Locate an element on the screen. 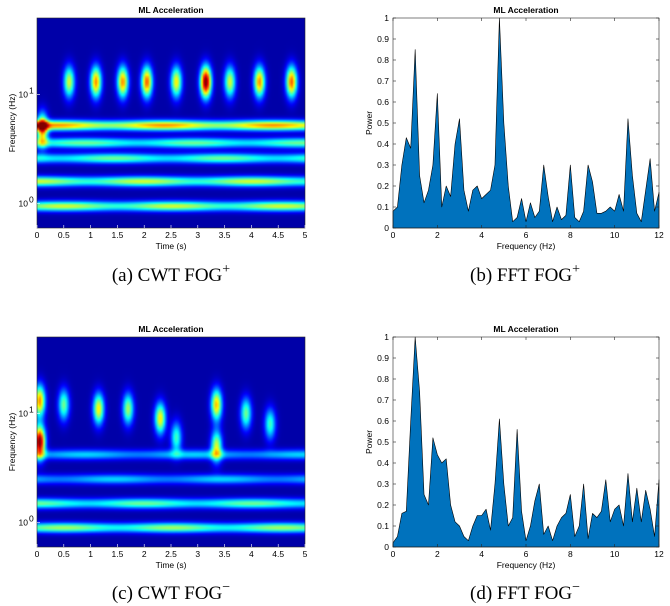  subfigure-caption: (b) FFT FOG+ is located at coordinates (525, 274).